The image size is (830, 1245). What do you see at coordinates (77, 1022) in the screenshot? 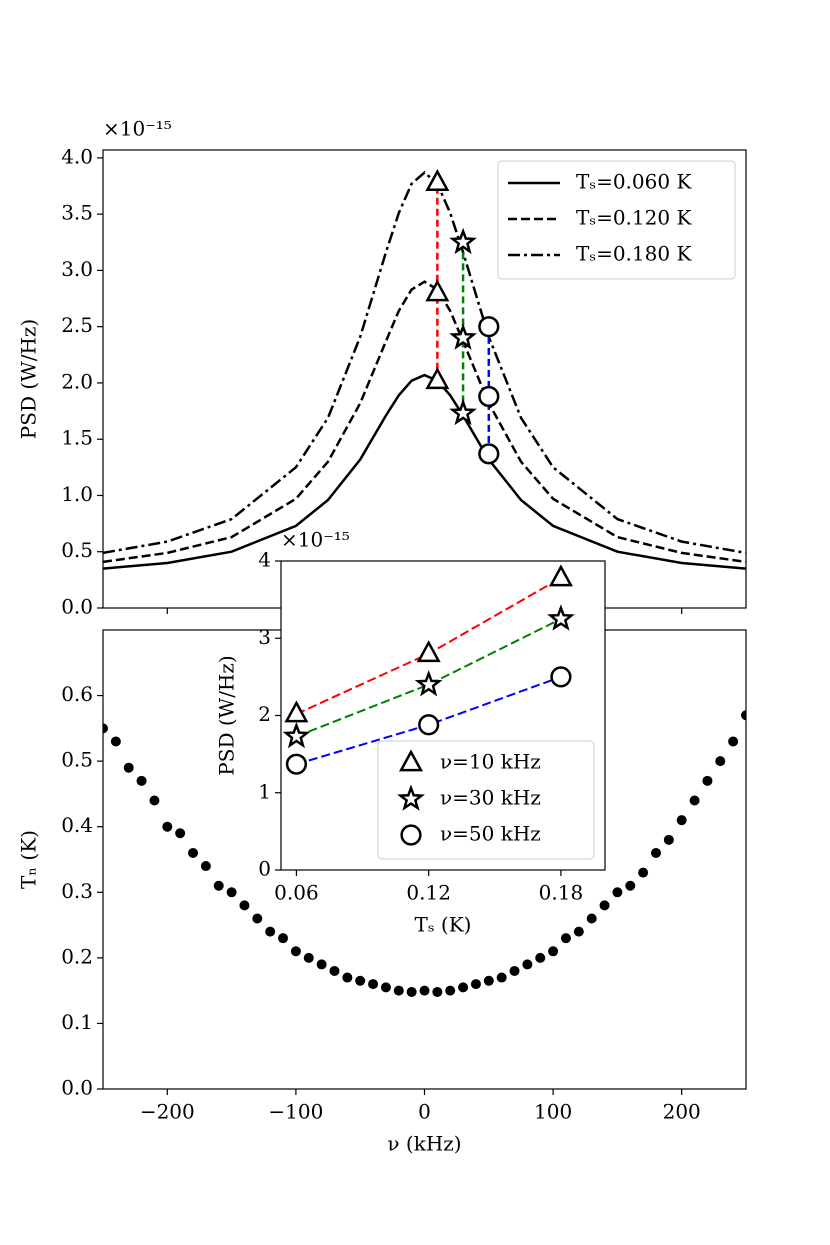
I see `y-tick-label: 0.1` at bounding box center [77, 1022].